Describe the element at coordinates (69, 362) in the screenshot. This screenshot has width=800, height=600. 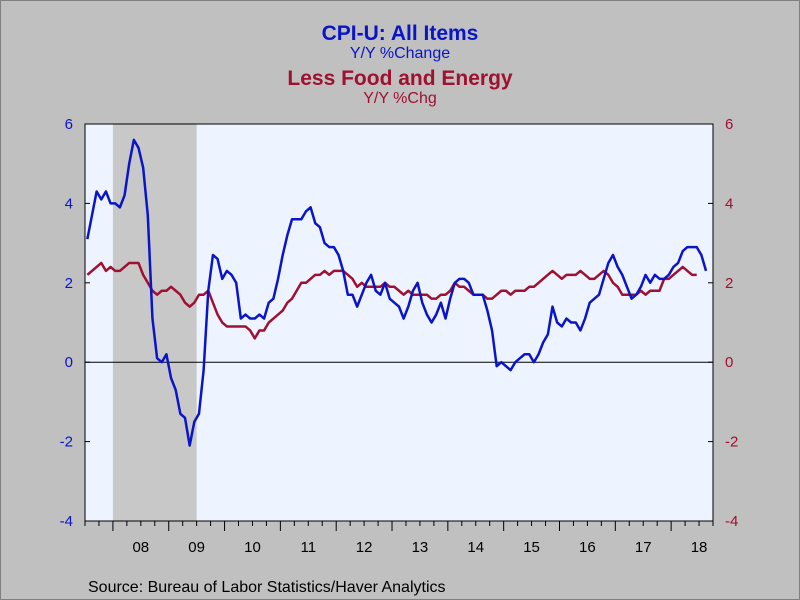
I see `left-axis-tick-label: 0` at that location.